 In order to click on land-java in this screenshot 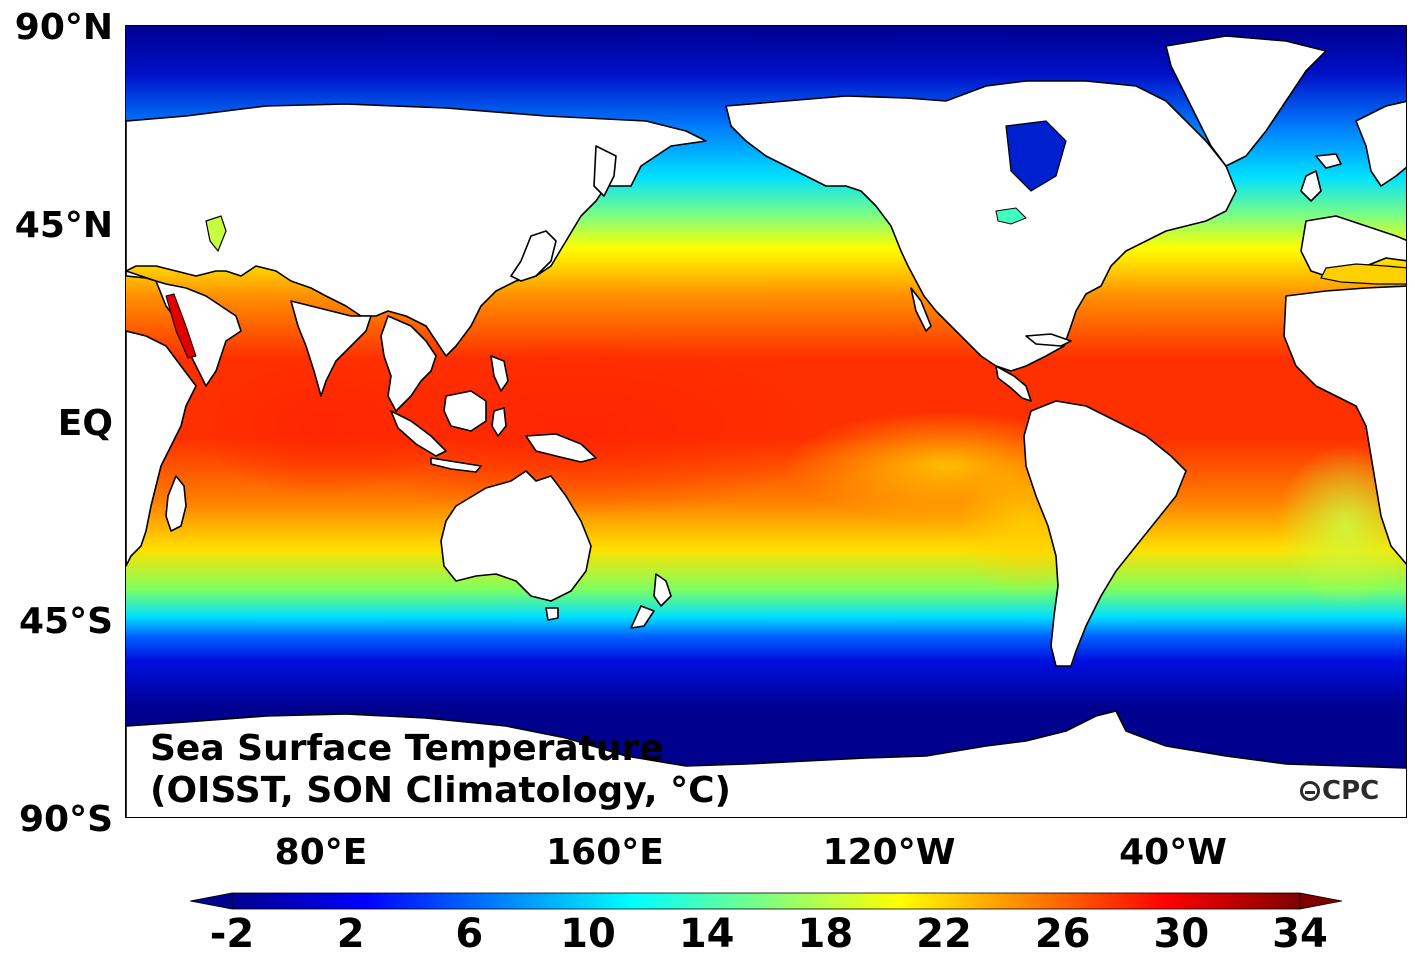, I will do `click(456, 465)`.